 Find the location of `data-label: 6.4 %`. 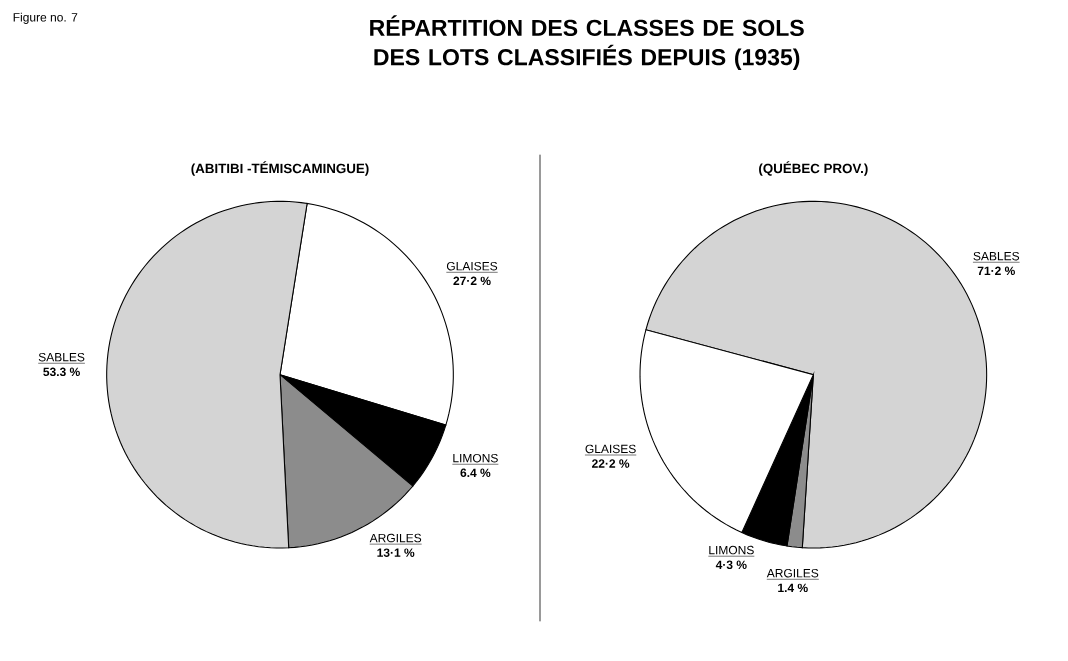

data-label: 6.4 % is located at coordinates (475, 472).